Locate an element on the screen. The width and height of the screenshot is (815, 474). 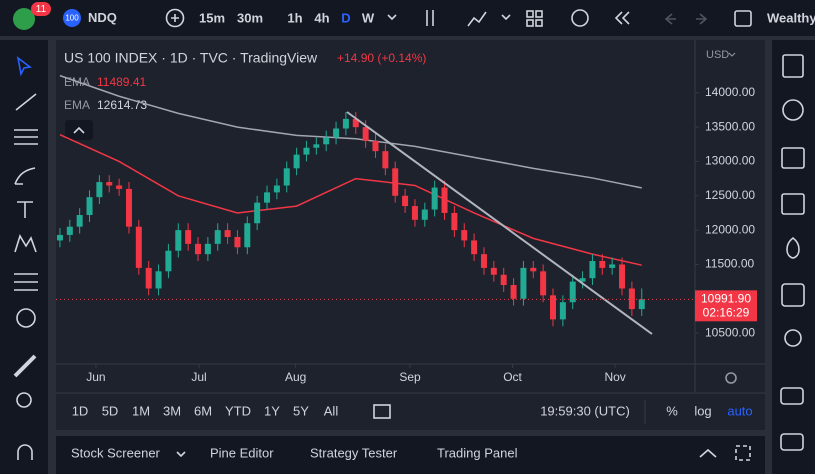
currency-dropdown is located at coordinates (732, 54).